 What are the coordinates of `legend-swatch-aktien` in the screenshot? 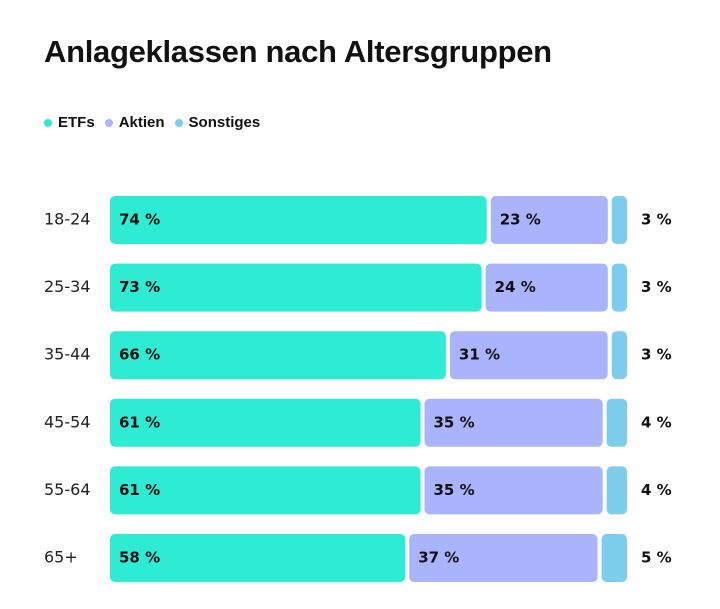 It's located at (108, 122).